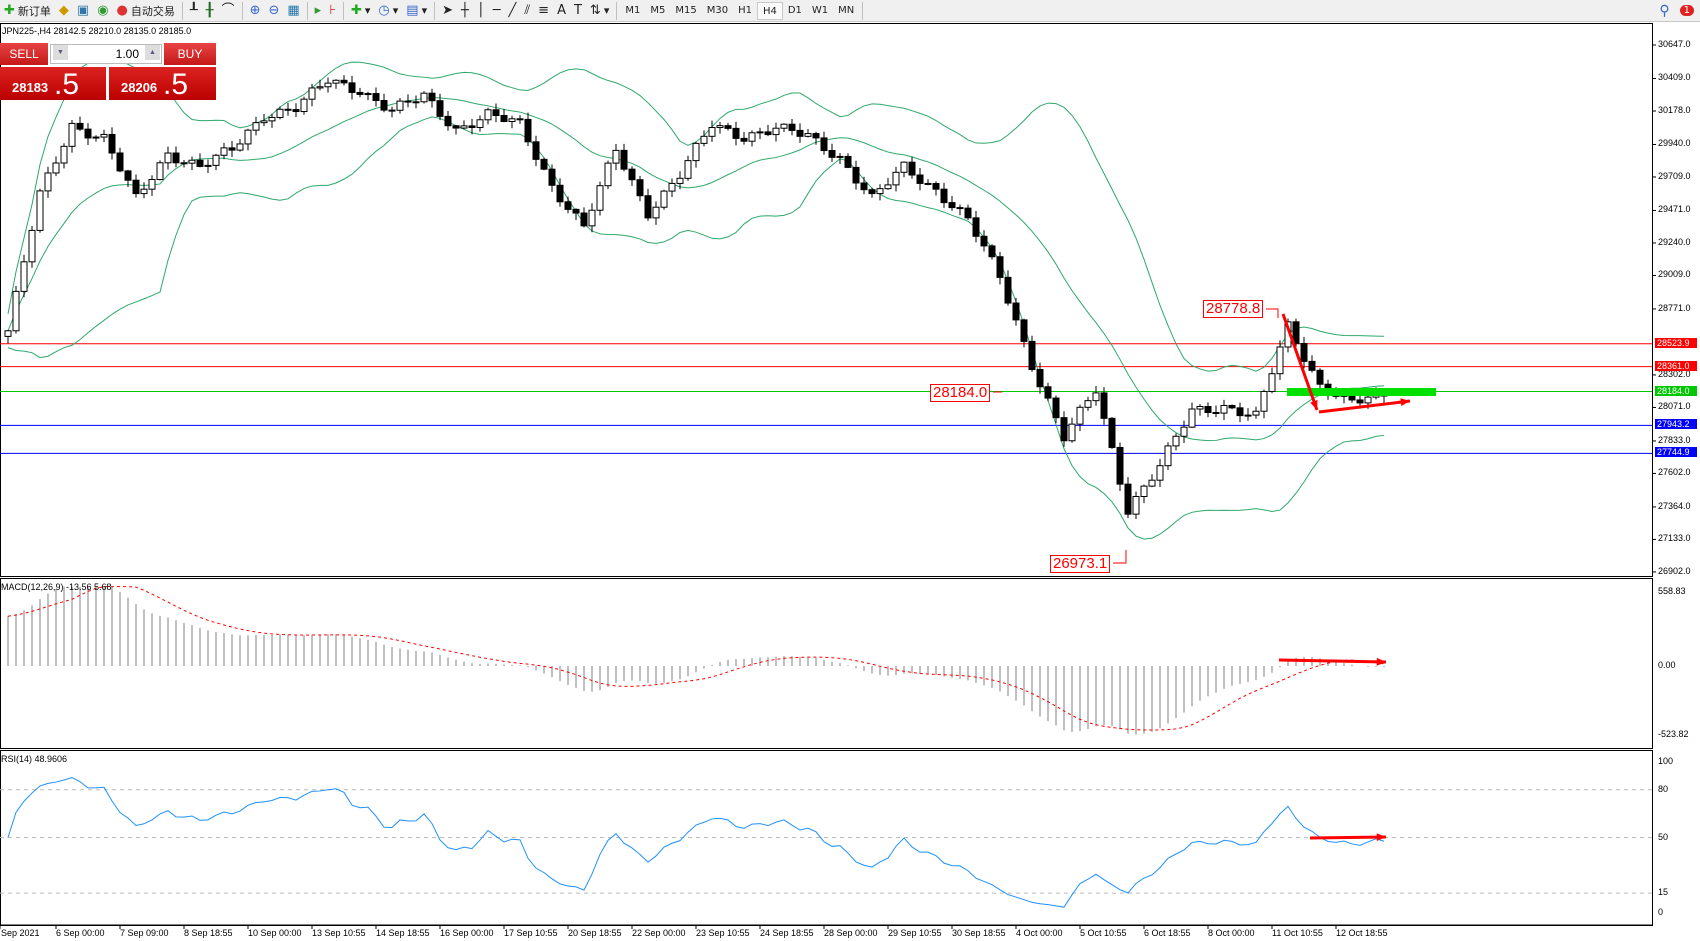 Image resolution: width=1700 pixels, height=941 pixels. What do you see at coordinates (578, 11) in the screenshot?
I see `label-button: T` at bounding box center [578, 11].